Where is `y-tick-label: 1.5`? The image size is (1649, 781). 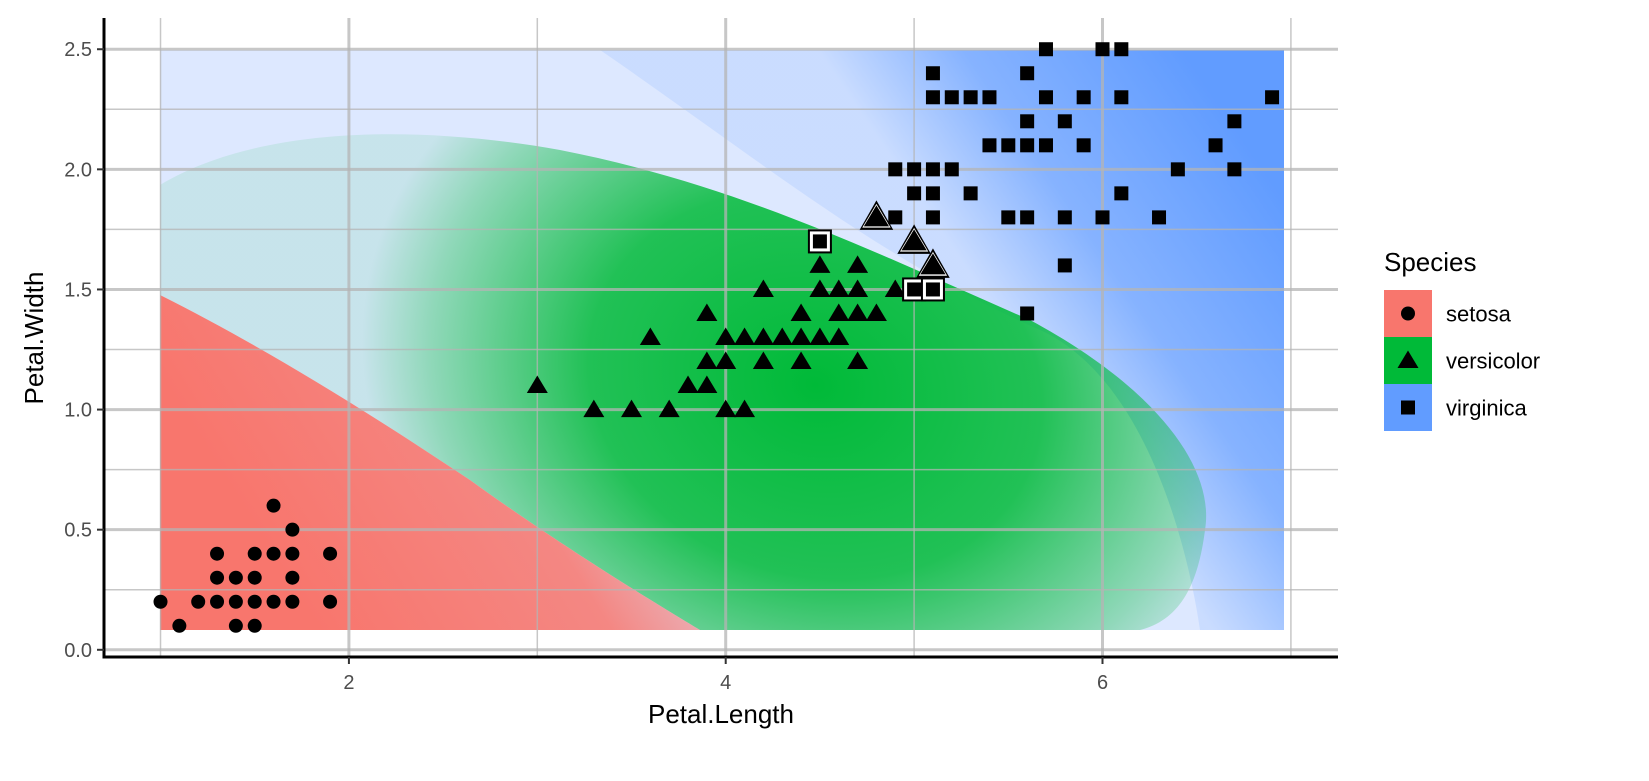
y-tick-label: 1.5 is located at coordinates (78, 290).